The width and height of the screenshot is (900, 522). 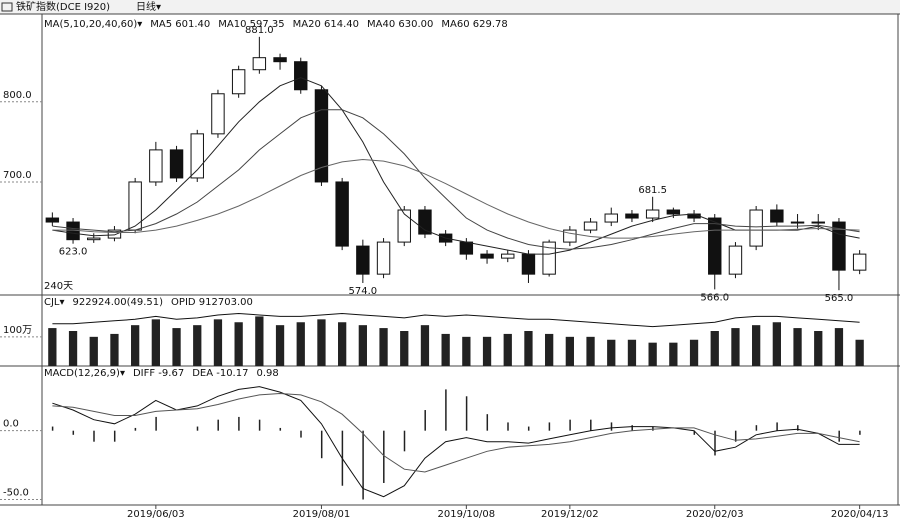 I want to click on price-annotation: 574.0, so click(x=363, y=291).